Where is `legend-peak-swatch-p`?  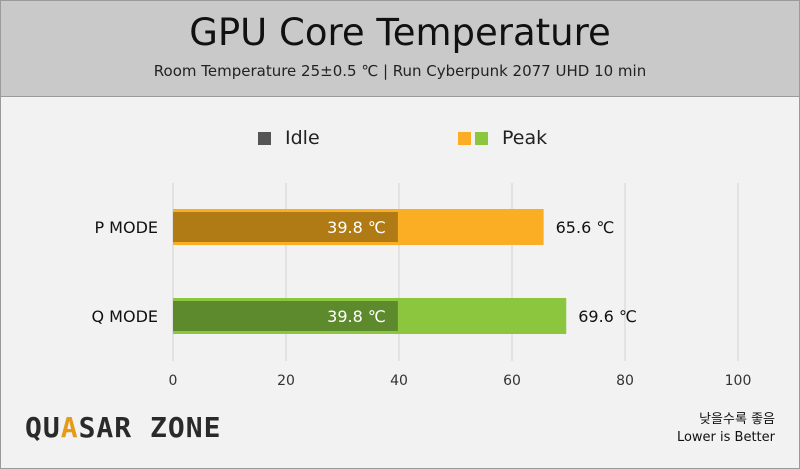 legend-peak-swatch-p is located at coordinates (464, 138).